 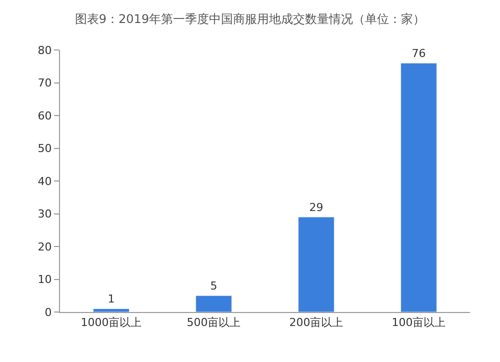 What do you see at coordinates (45, 279) in the screenshot?
I see `y-tick-label: 10` at bounding box center [45, 279].